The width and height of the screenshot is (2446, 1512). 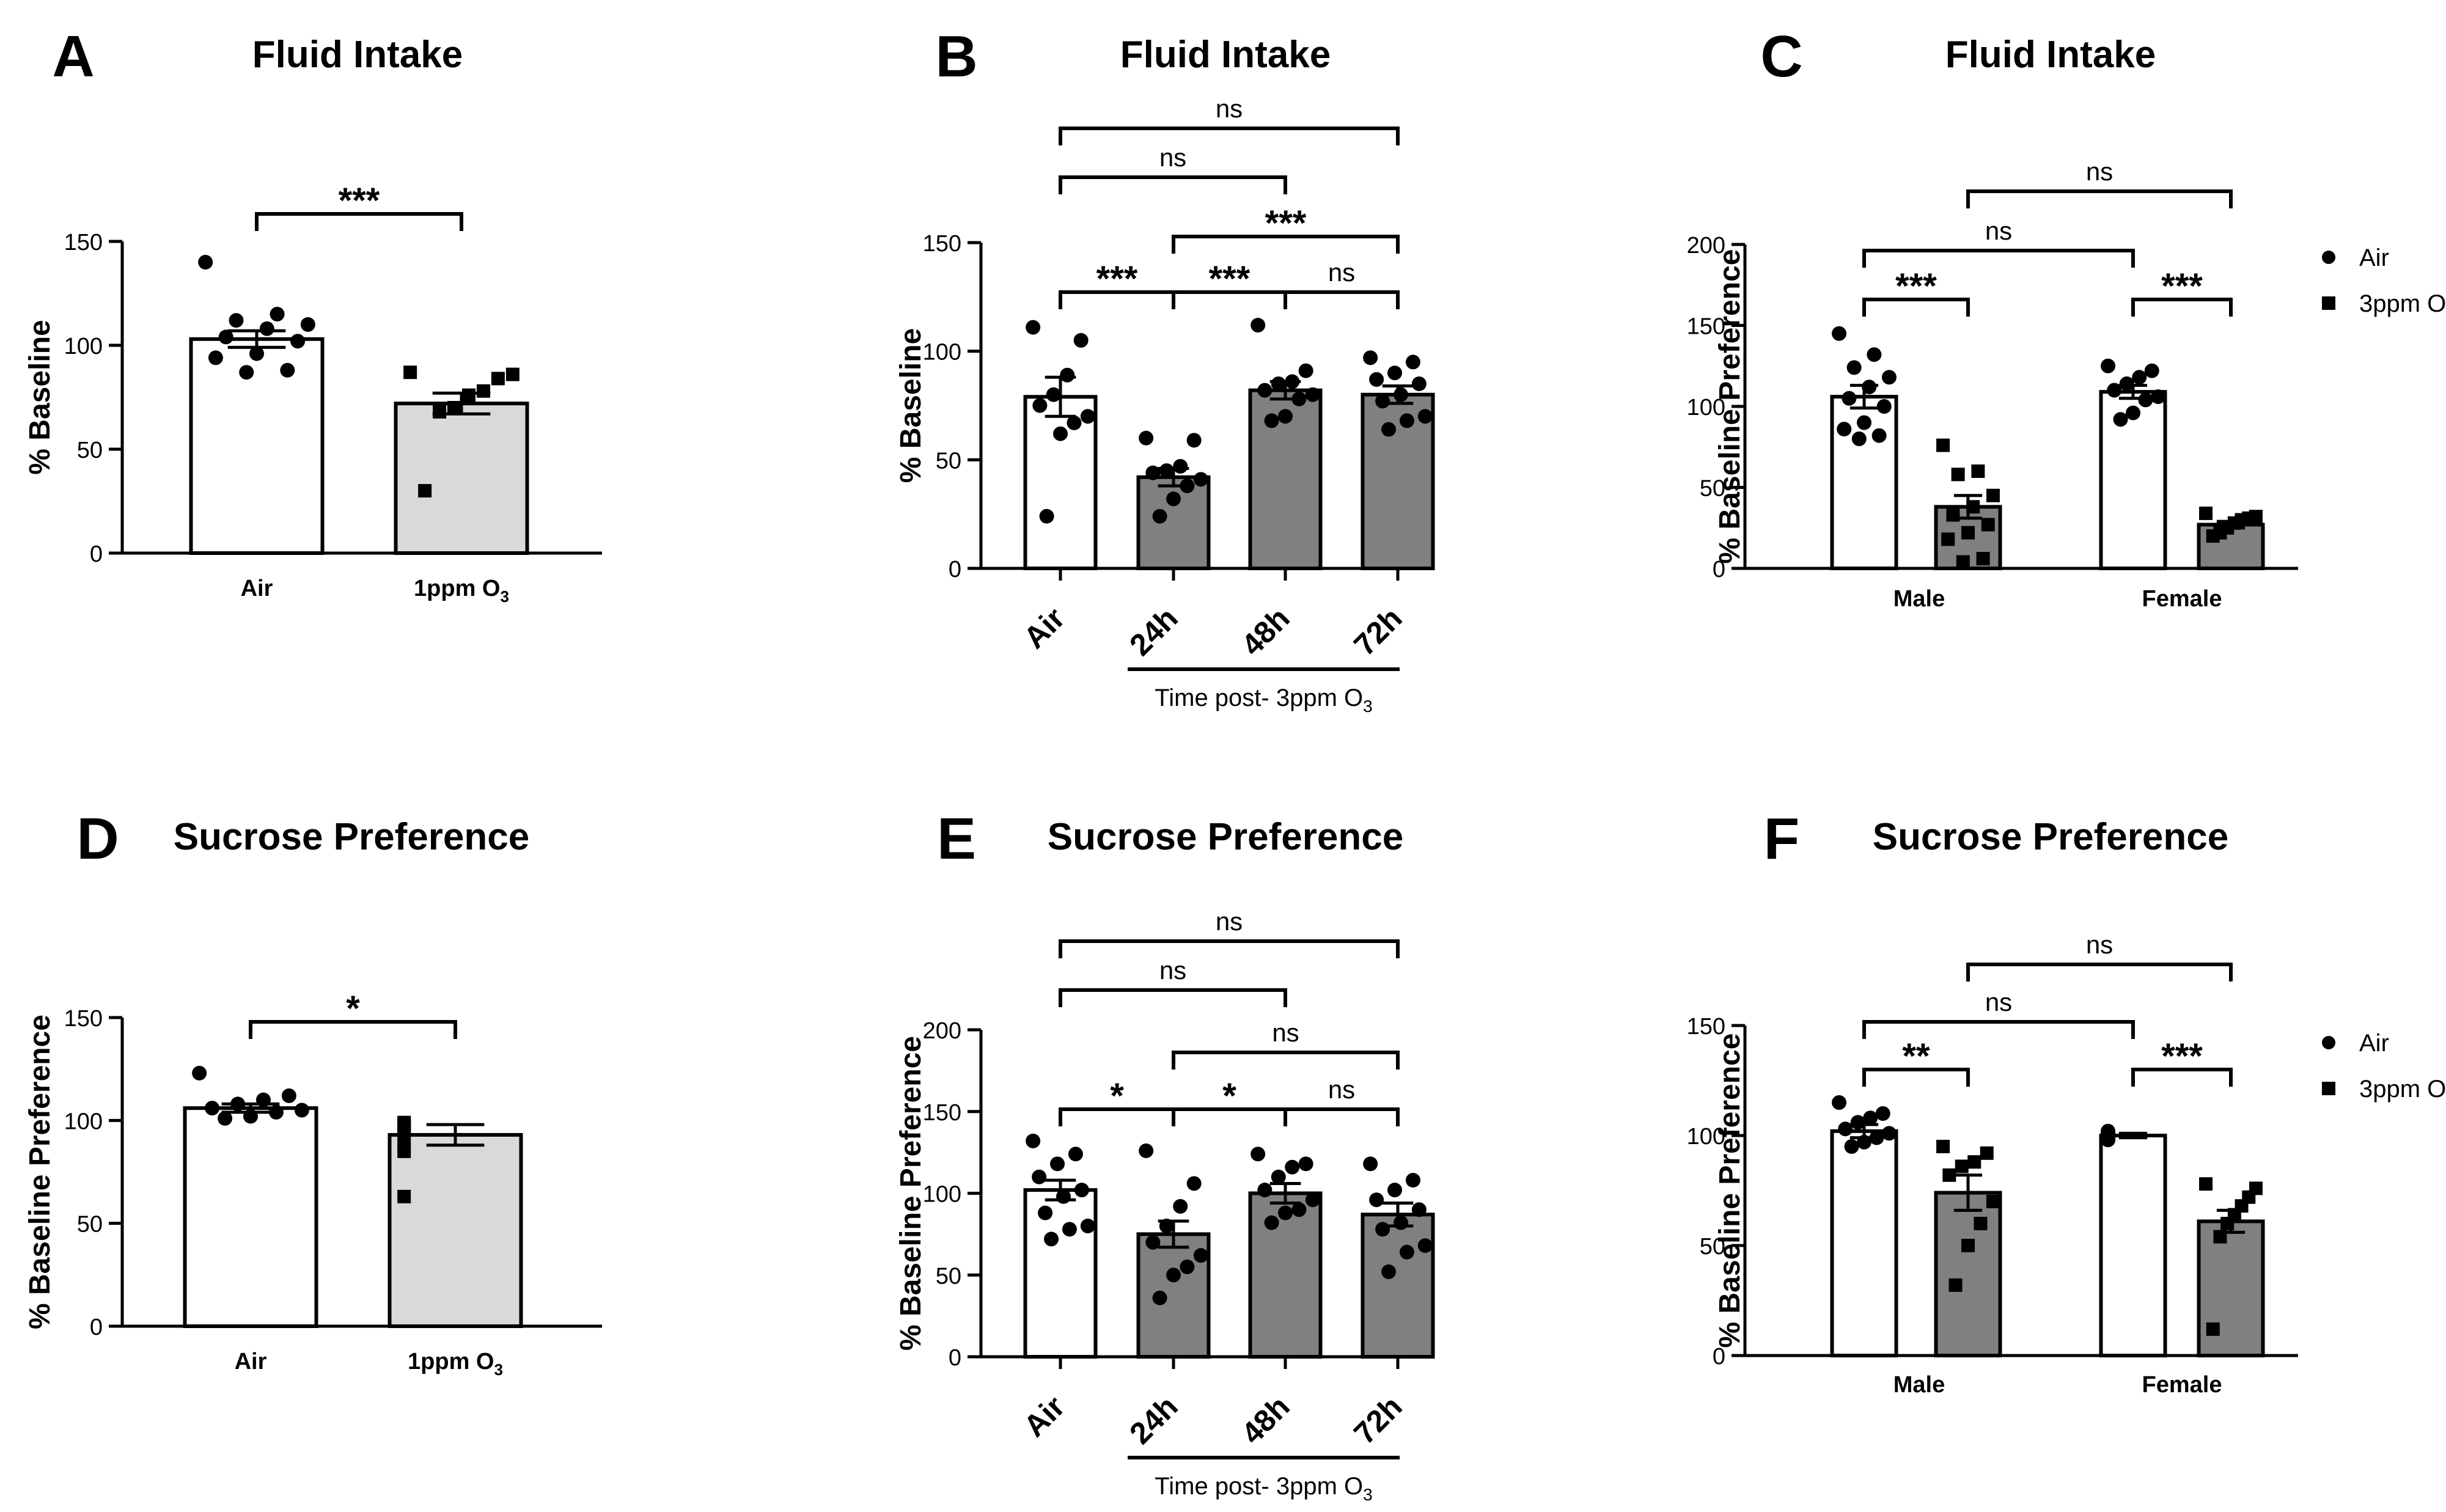 What do you see at coordinates (2402, 305) in the screenshot?
I see `legend-label: 3ppm O3` at bounding box center [2402, 305].